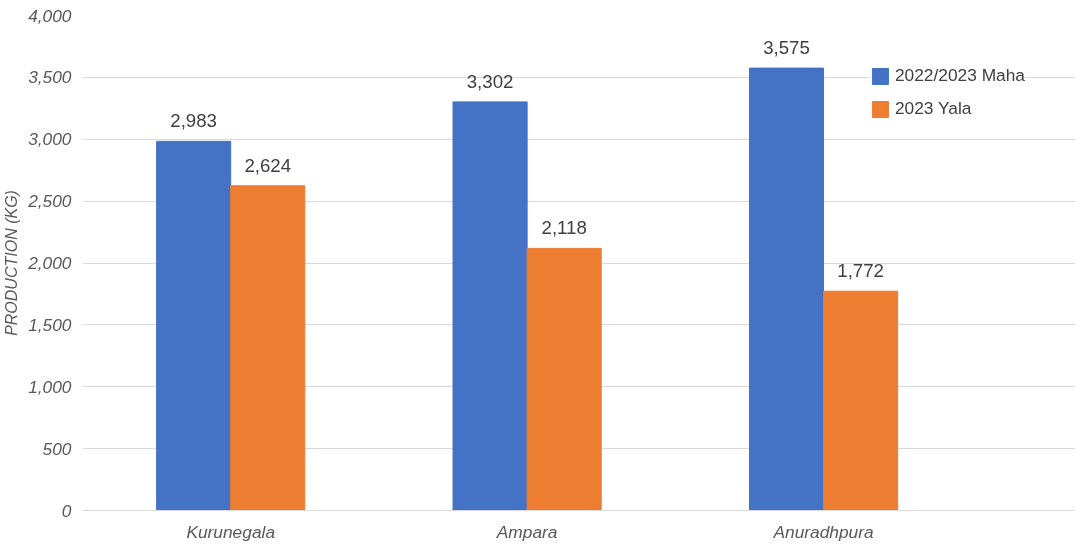 The height and width of the screenshot is (552, 1083). I want to click on legend-label: 2023 Yala, so click(933, 108).